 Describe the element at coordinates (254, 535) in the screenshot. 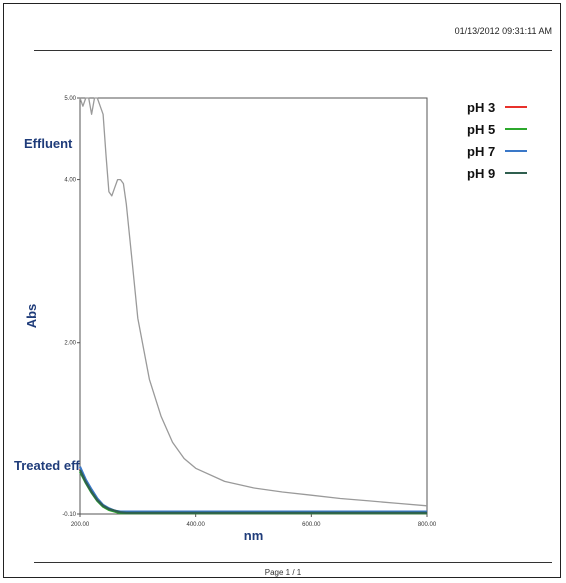

I see `x-axis-label: nm` at that location.